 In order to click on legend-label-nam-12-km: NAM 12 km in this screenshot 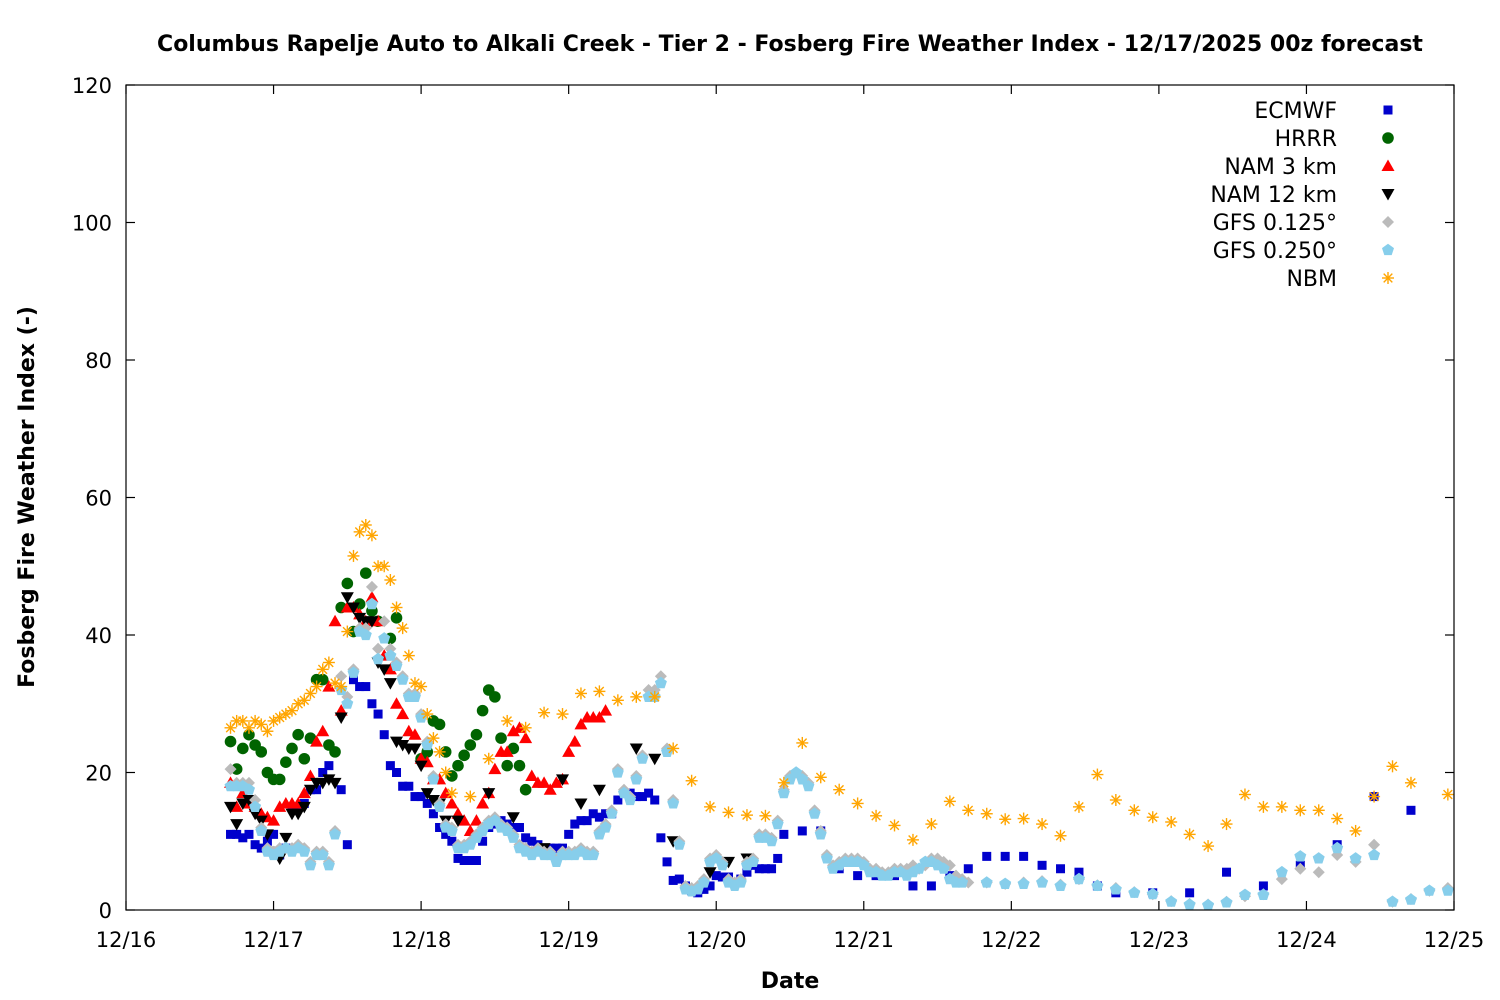, I will do `click(1273, 195)`.